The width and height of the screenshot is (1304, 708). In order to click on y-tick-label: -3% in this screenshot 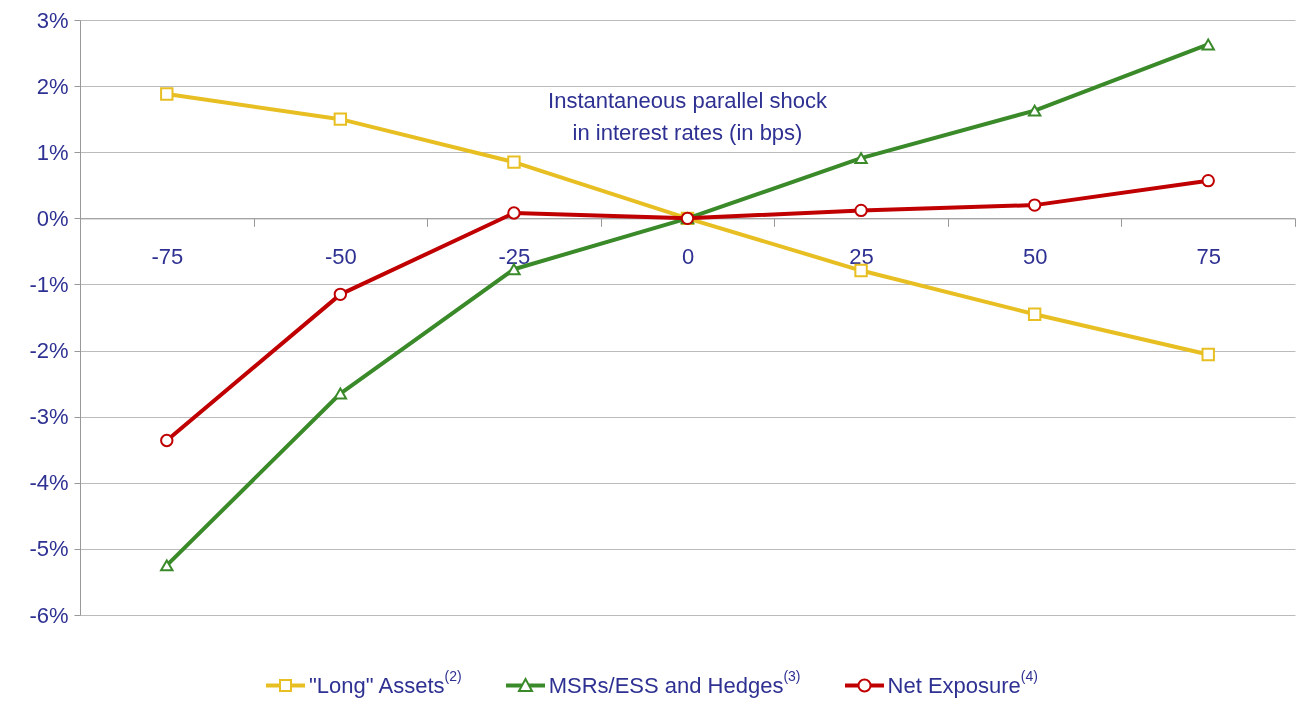, I will do `click(49, 417)`.